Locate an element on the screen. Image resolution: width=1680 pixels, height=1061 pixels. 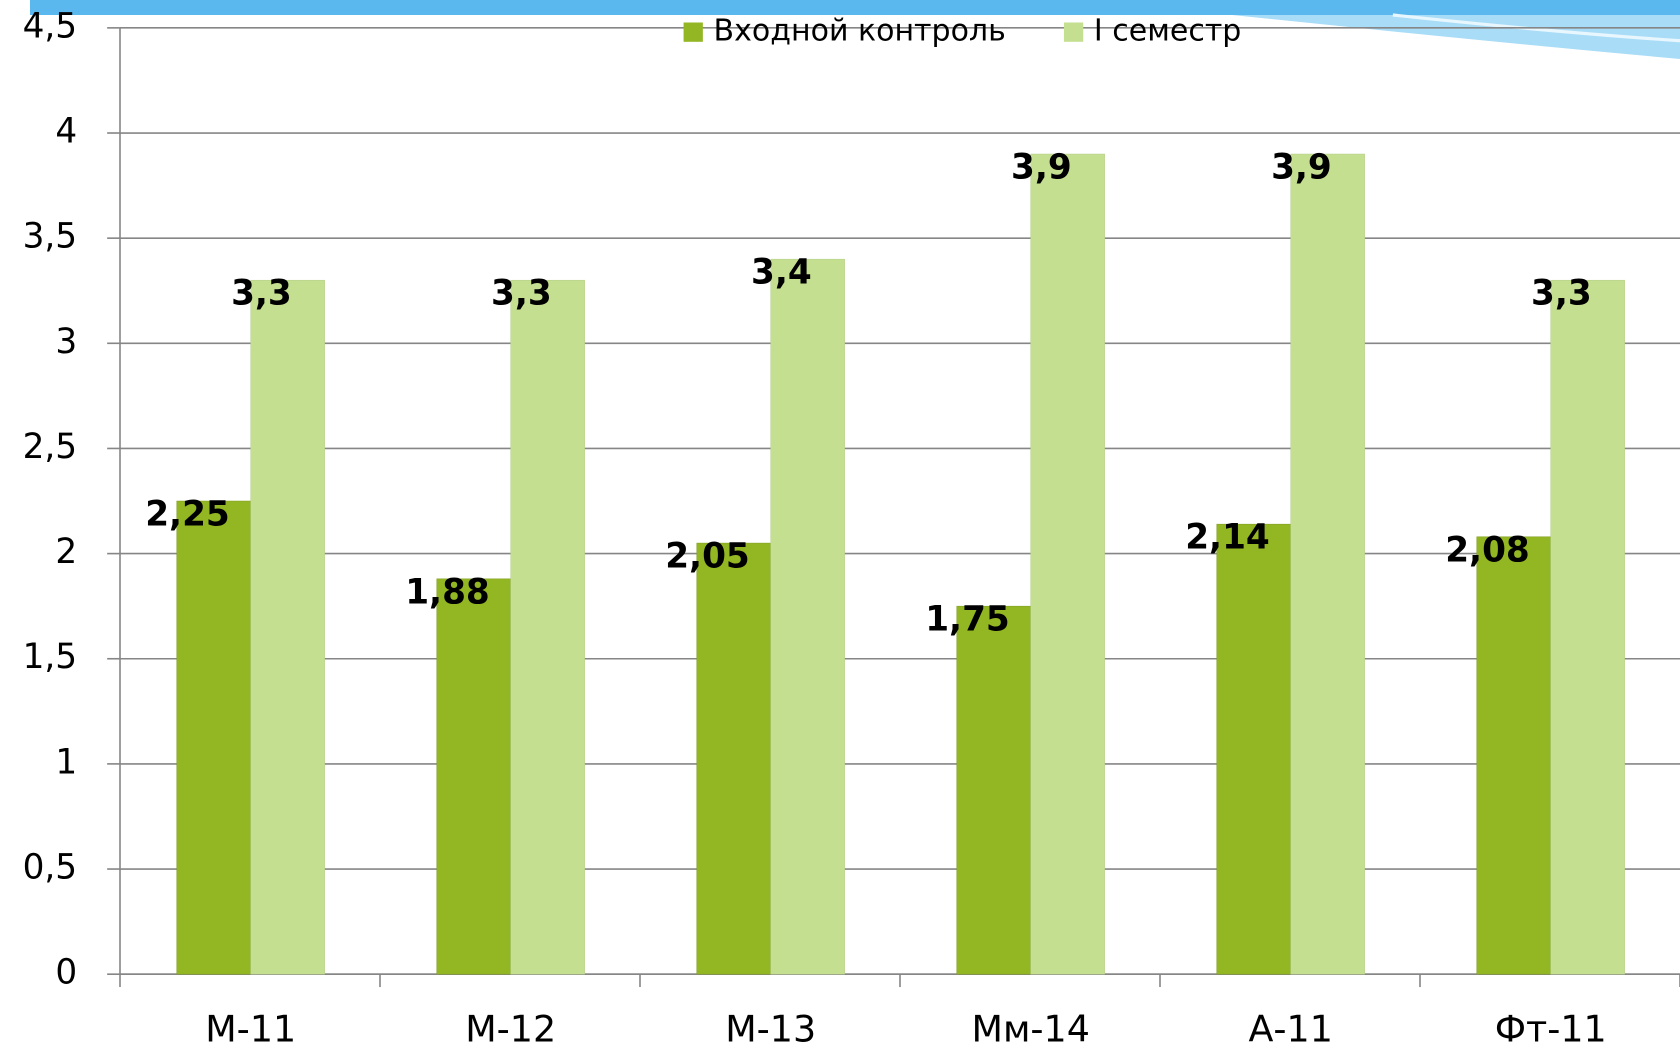
x-tick-label: А-11 is located at coordinates (1291, 1028).